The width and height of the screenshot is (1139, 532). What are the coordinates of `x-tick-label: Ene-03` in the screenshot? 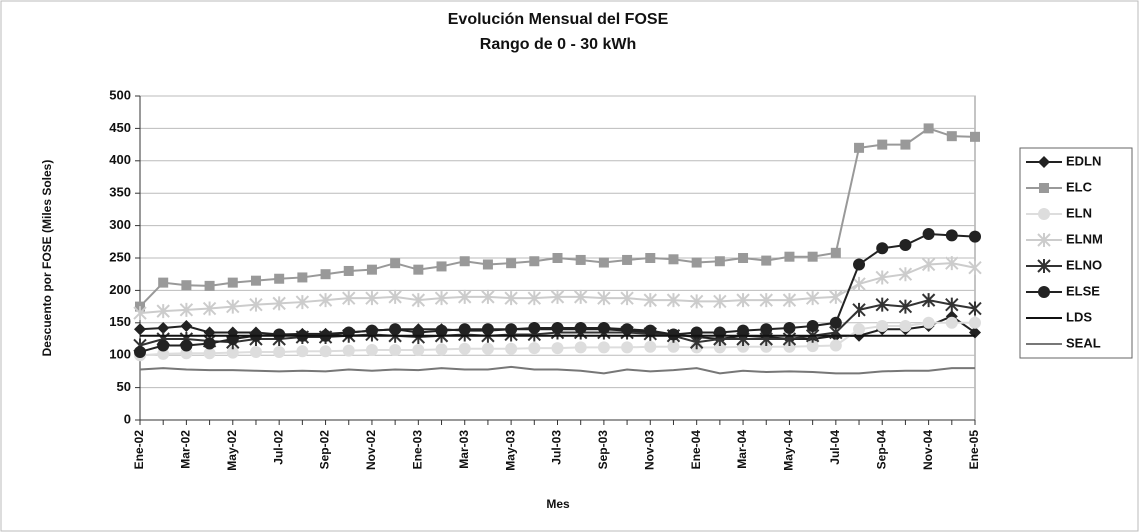 It's located at (418, 450).